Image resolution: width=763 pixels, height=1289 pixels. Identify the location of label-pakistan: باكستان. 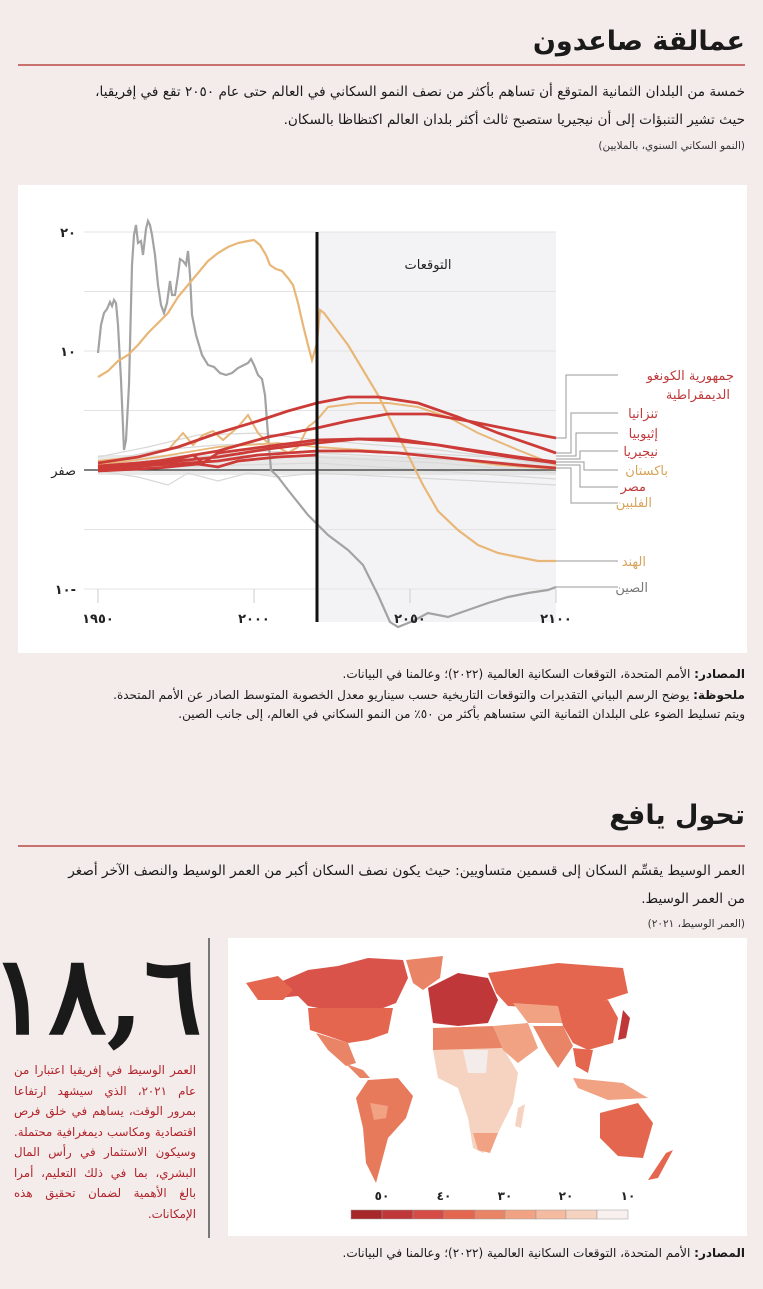
(646, 471).